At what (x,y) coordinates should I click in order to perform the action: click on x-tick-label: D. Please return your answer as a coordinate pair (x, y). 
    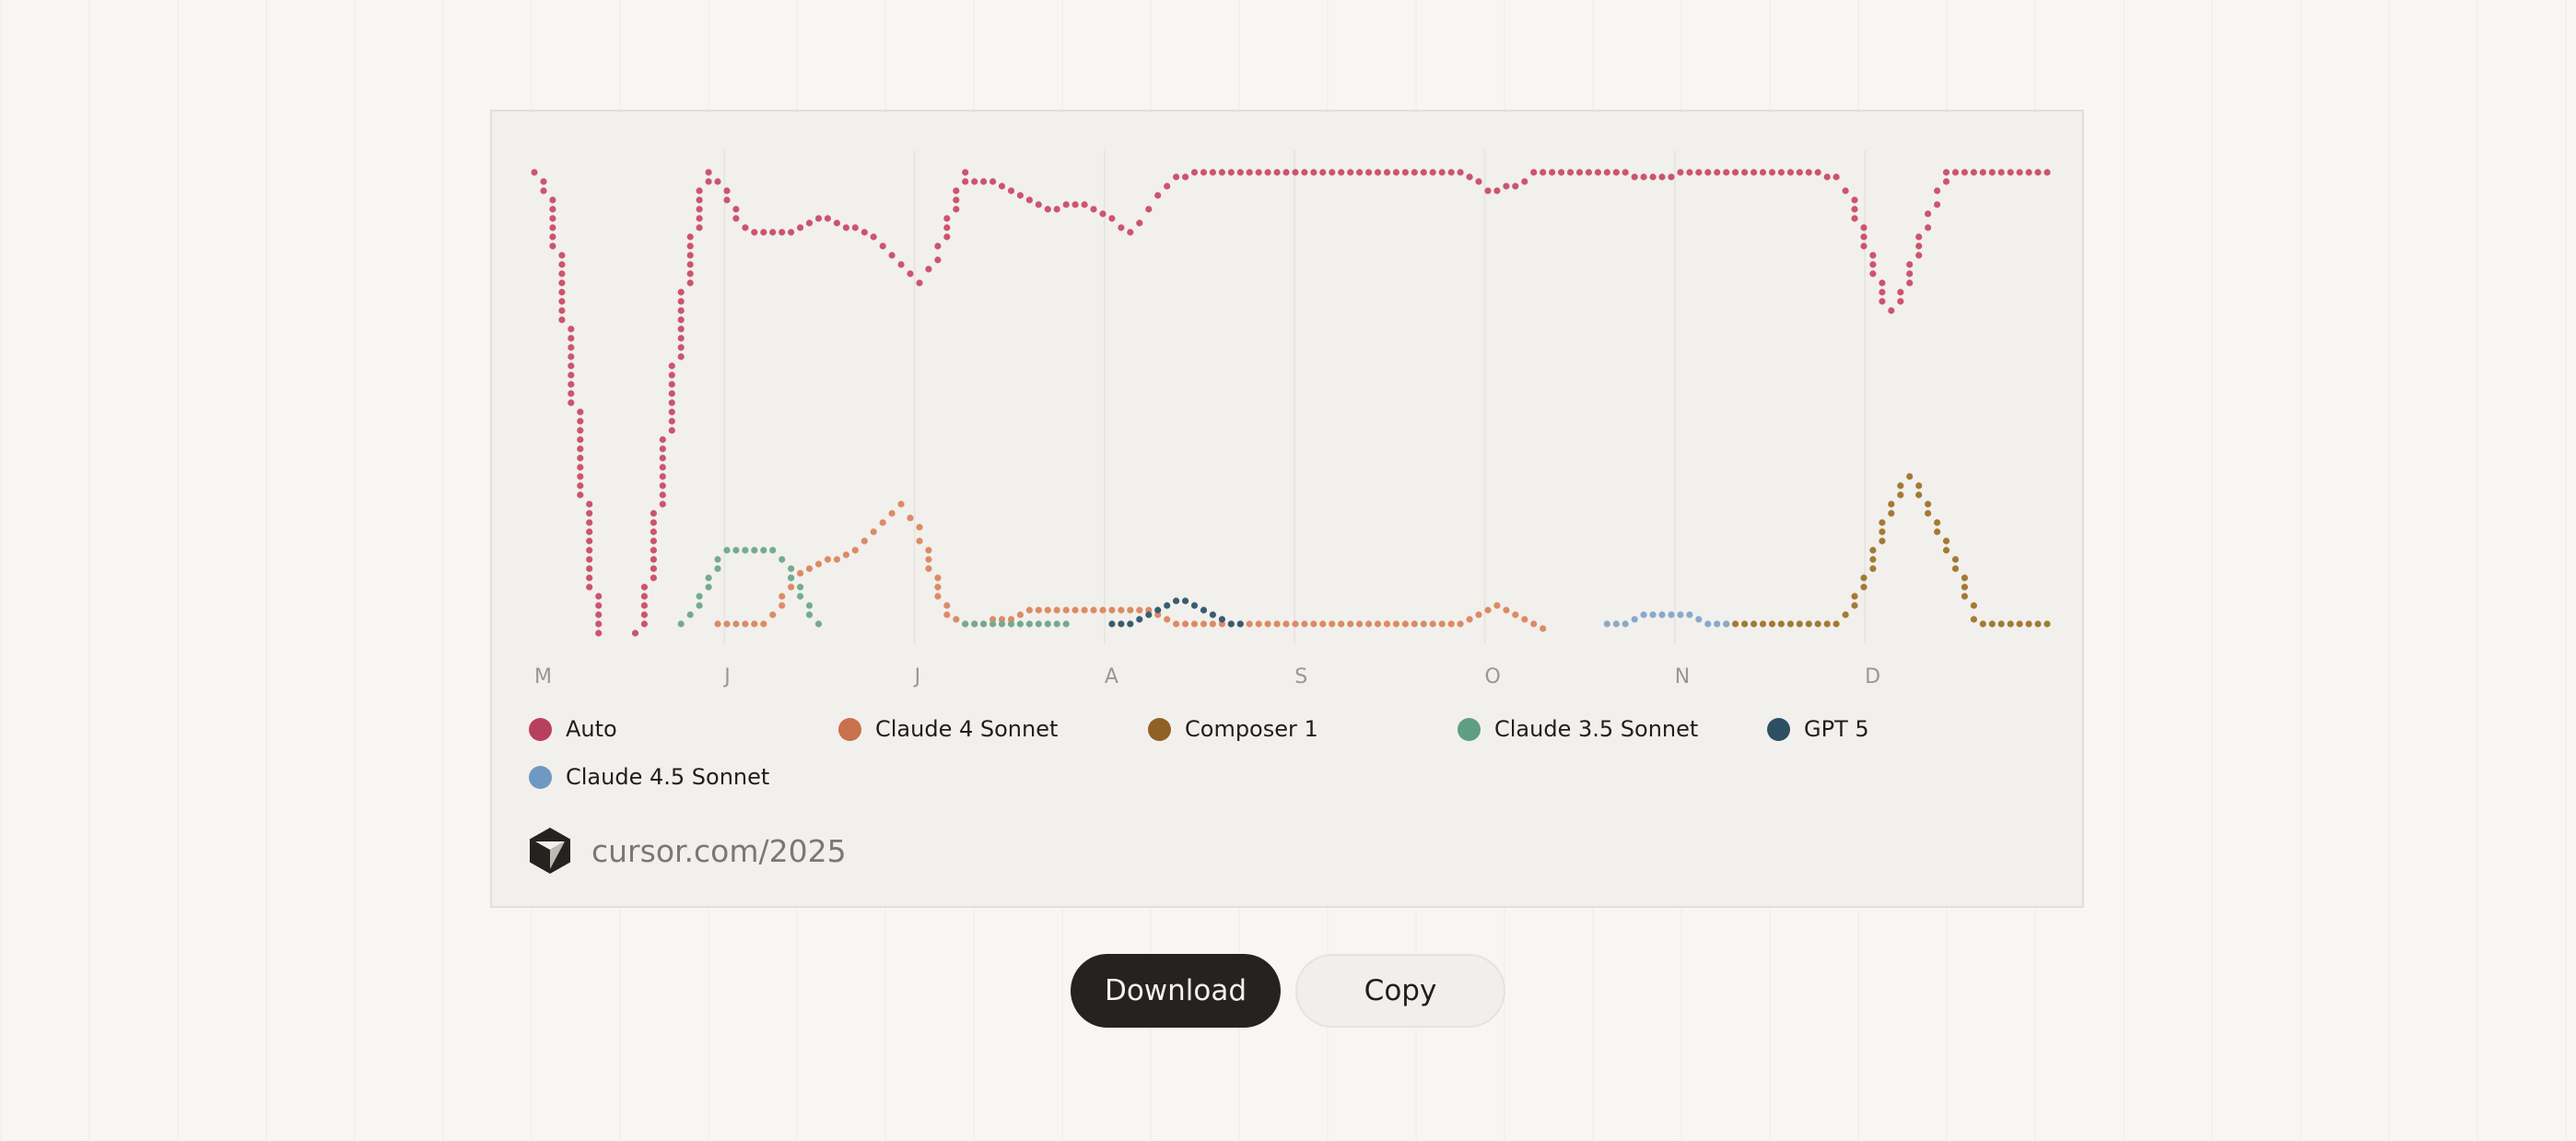
    Looking at the image, I should click on (1872, 676).